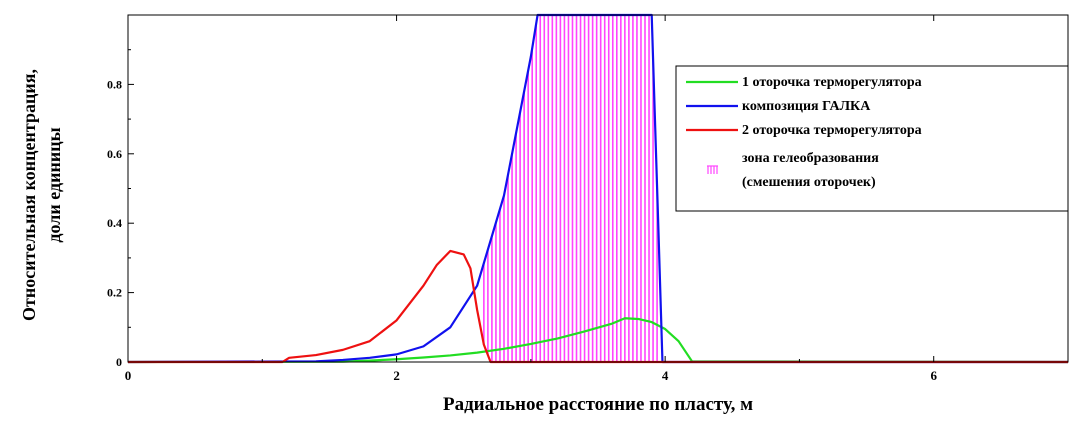 The height and width of the screenshot is (426, 1075). Describe the element at coordinates (832, 82) in the screenshot. I see `legend-label: 1 оторочка терморегулятора` at that location.